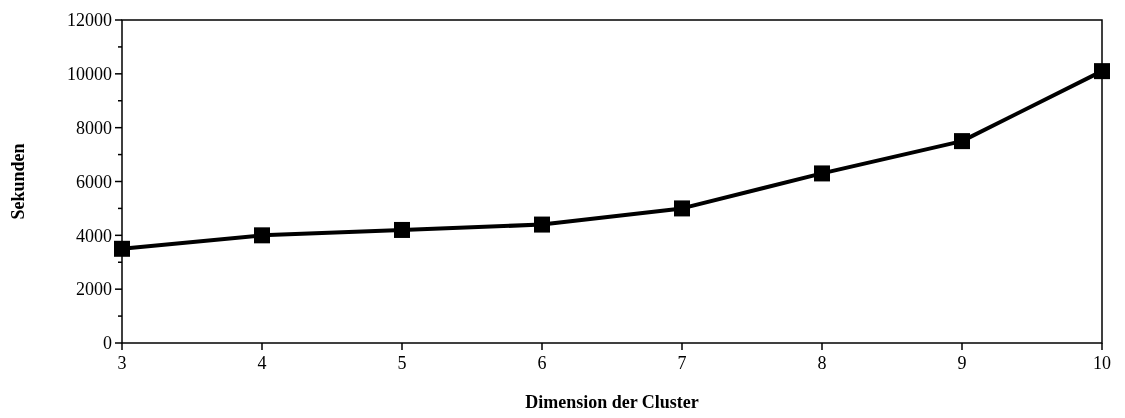 The height and width of the screenshot is (418, 1125). Describe the element at coordinates (822, 363) in the screenshot. I see `x-tick-label: 8` at that location.